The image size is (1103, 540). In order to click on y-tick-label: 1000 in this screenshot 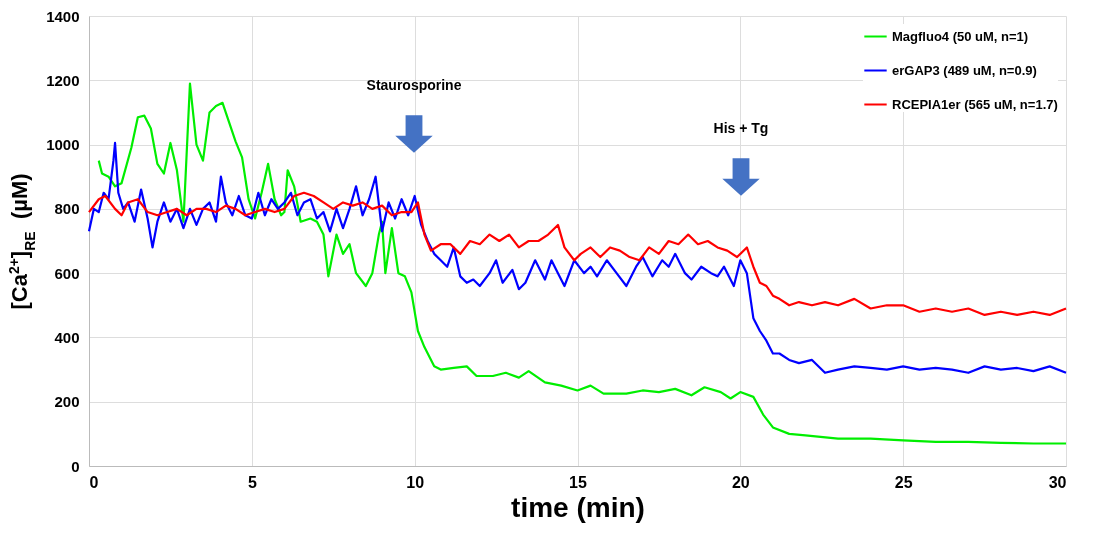, I will do `click(63, 145)`.